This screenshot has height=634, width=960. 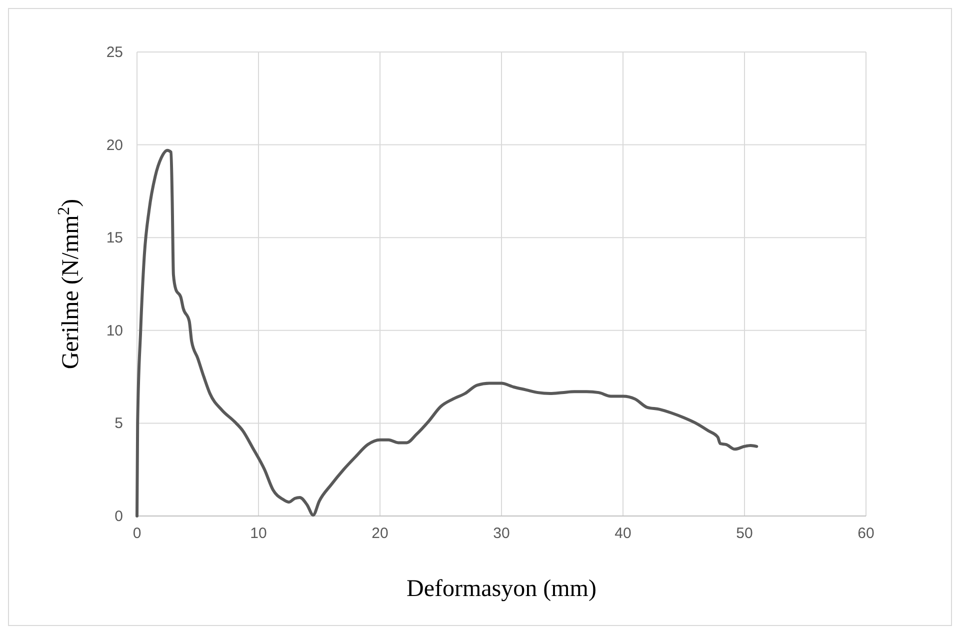 I want to click on x-tick-label: 10, so click(x=258, y=533).